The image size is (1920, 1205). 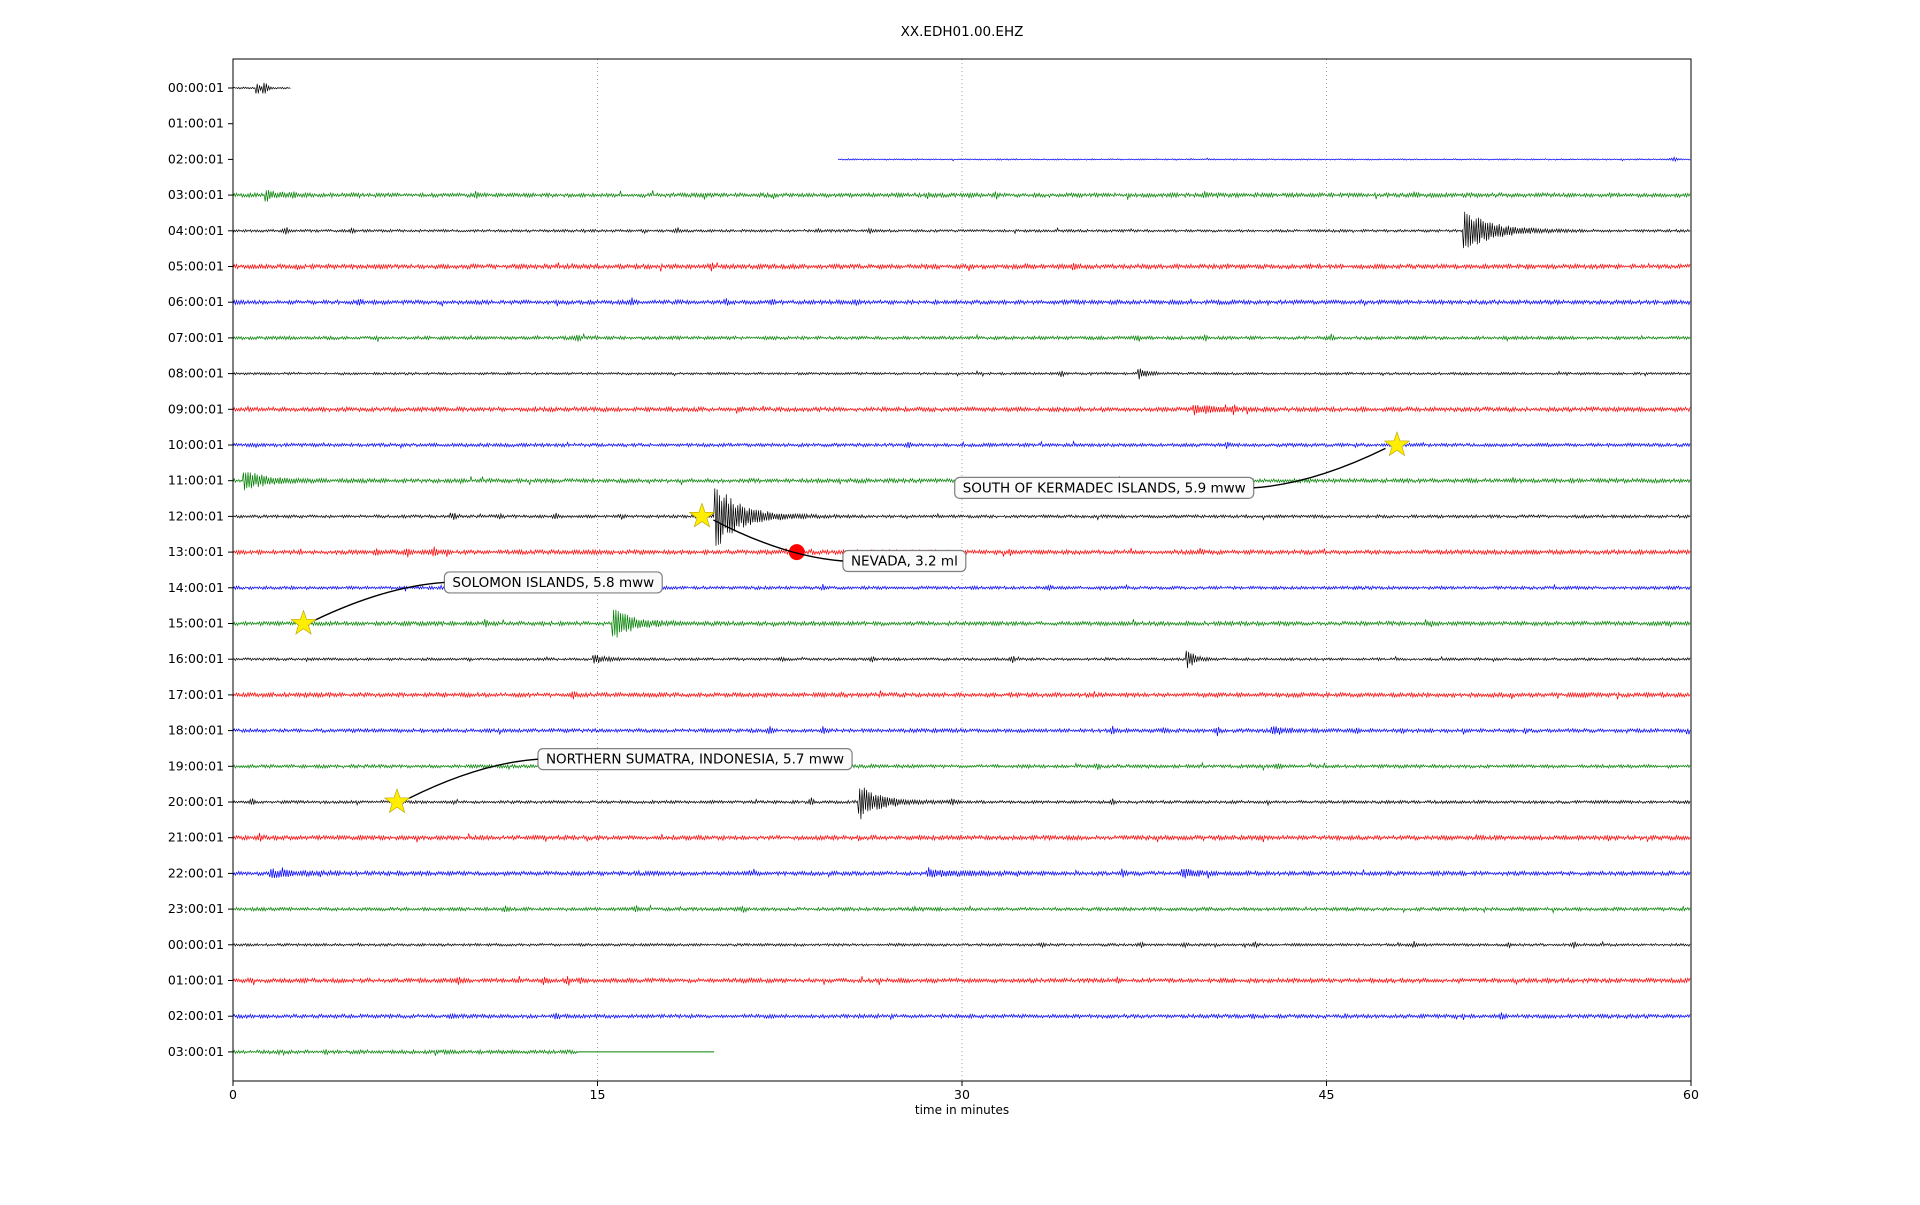 What do you see at coordinates (1104, 488) in the screenshot?
I see `annotation-label: SOUTH OF KERMADEC ISLANDS, 5.9 mww` at bounding box center [1104, 488].